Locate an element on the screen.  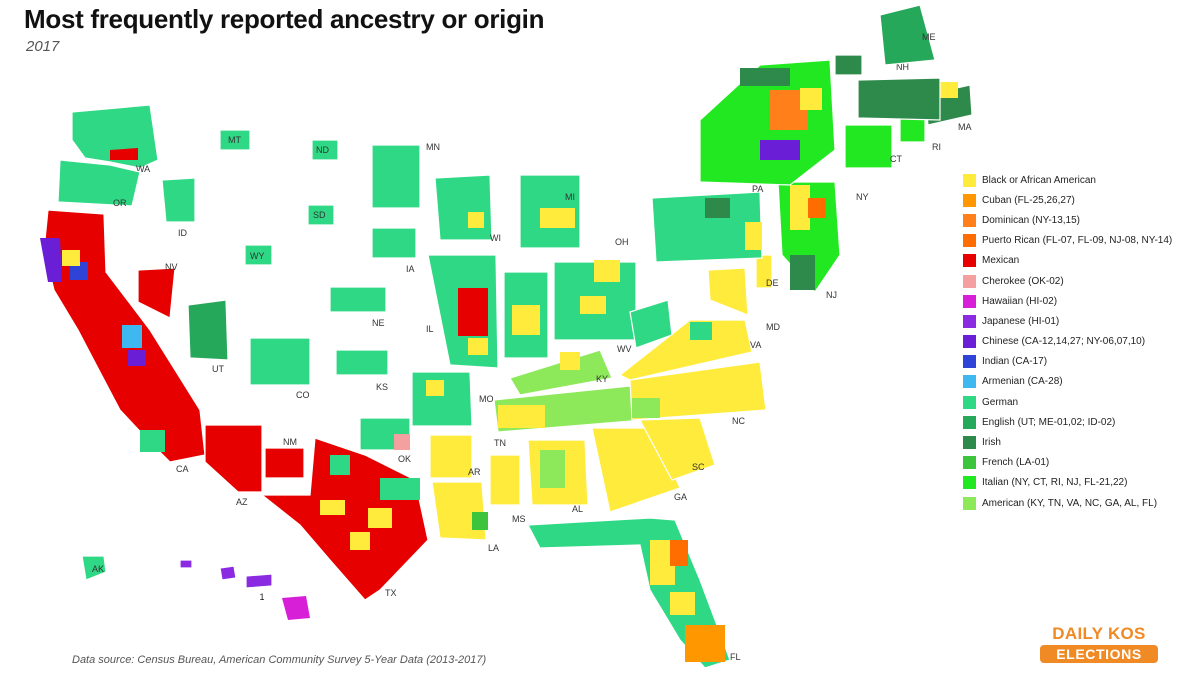
state-nj: NJ is located at coordinates (809, 240).